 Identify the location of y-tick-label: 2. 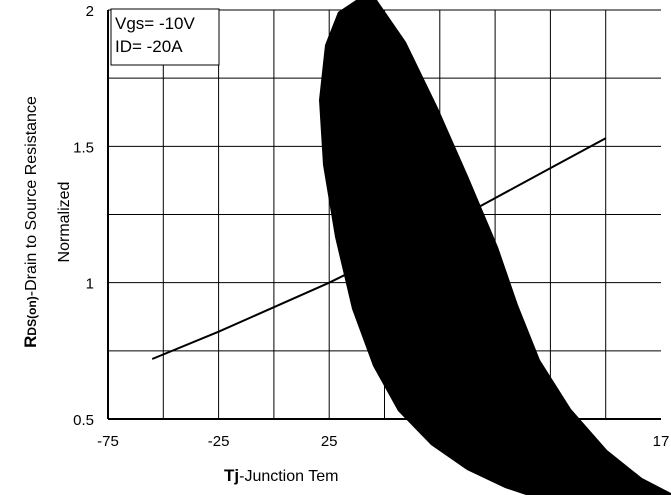
(90, 11).